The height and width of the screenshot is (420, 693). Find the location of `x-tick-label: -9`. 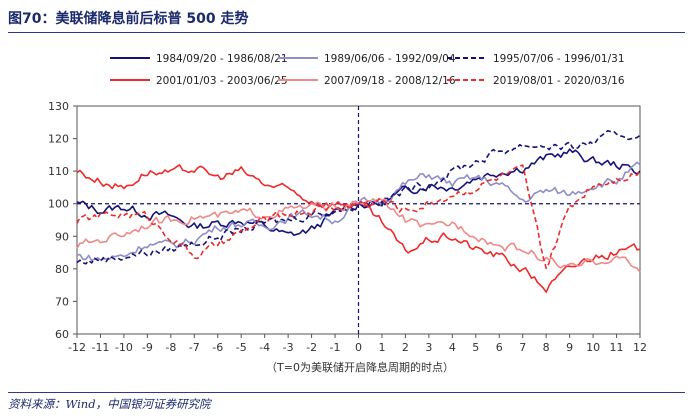

x-tick-label: -9 is located at coordinates (147, 347).